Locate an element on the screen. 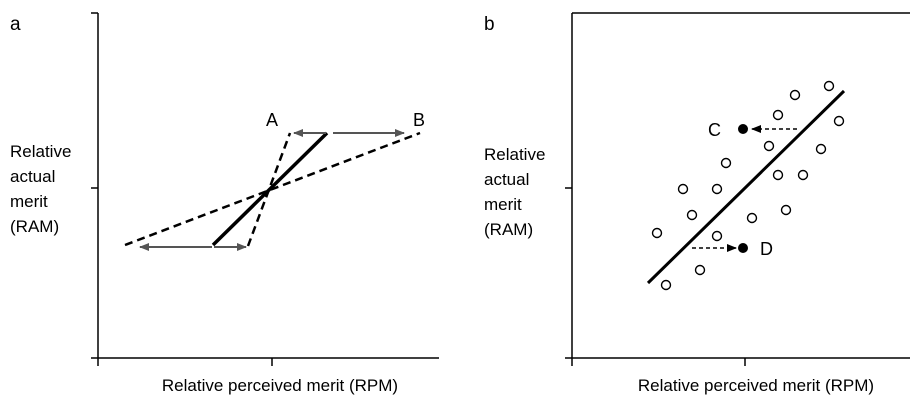 This screenshot has height=396, width=912. panel-a-label-b: B is located at coordinates (419, 120).